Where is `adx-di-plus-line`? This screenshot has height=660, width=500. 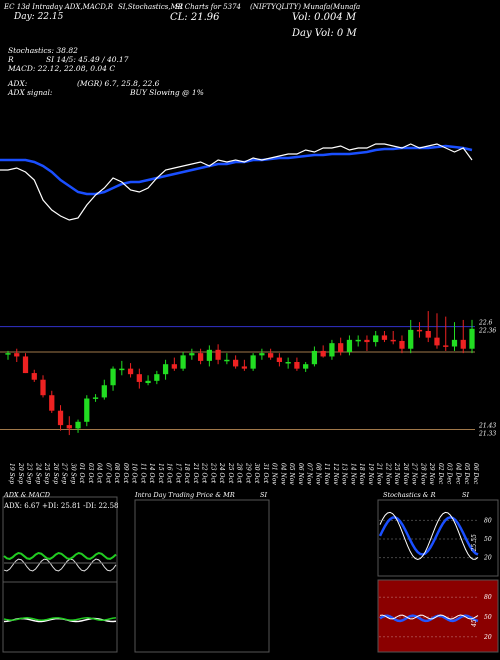 adx-di-plus-line is located at coordinates (60, 555).